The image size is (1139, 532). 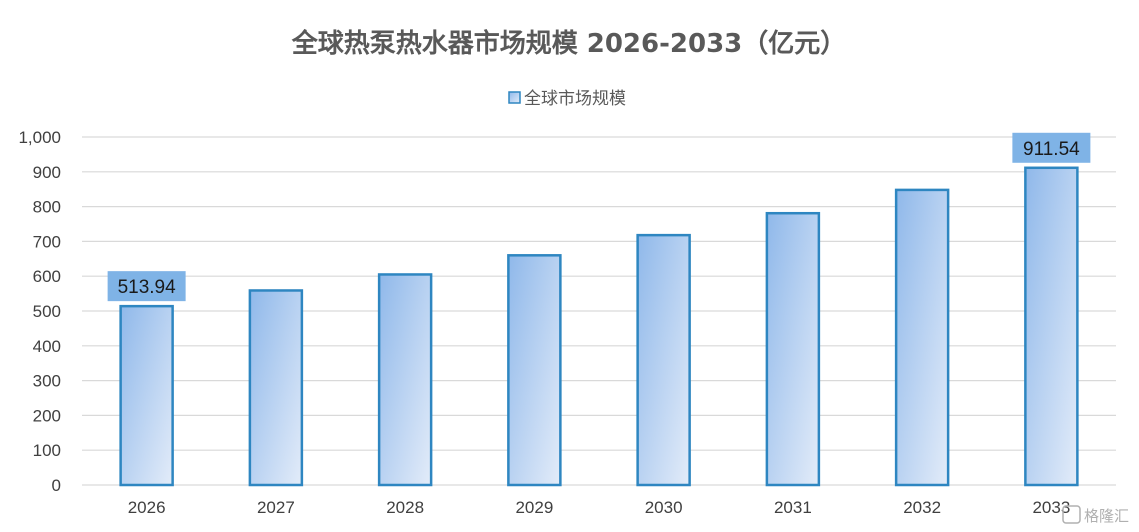 I want to click on data-label-2026: 513.94, so click(x=146, y=286).